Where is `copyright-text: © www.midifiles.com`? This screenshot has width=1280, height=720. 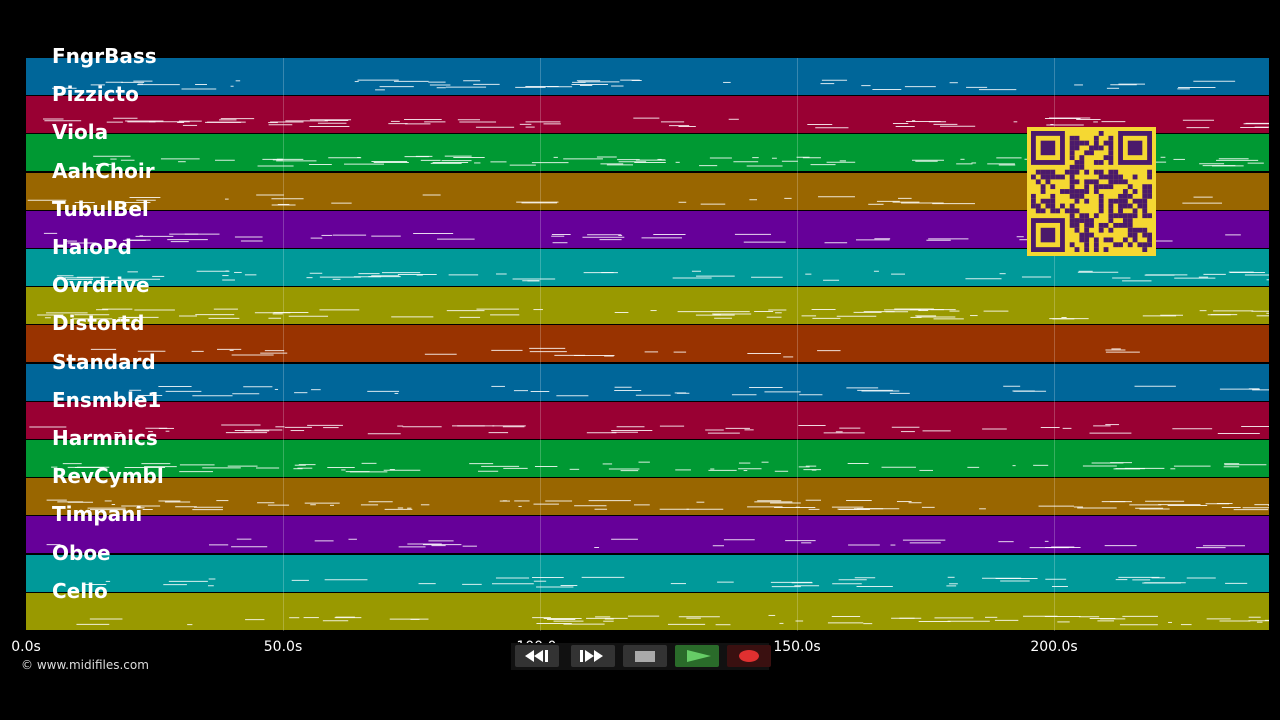 copyright-text: © www.midifiles.com is located at coordinates (85, 665).